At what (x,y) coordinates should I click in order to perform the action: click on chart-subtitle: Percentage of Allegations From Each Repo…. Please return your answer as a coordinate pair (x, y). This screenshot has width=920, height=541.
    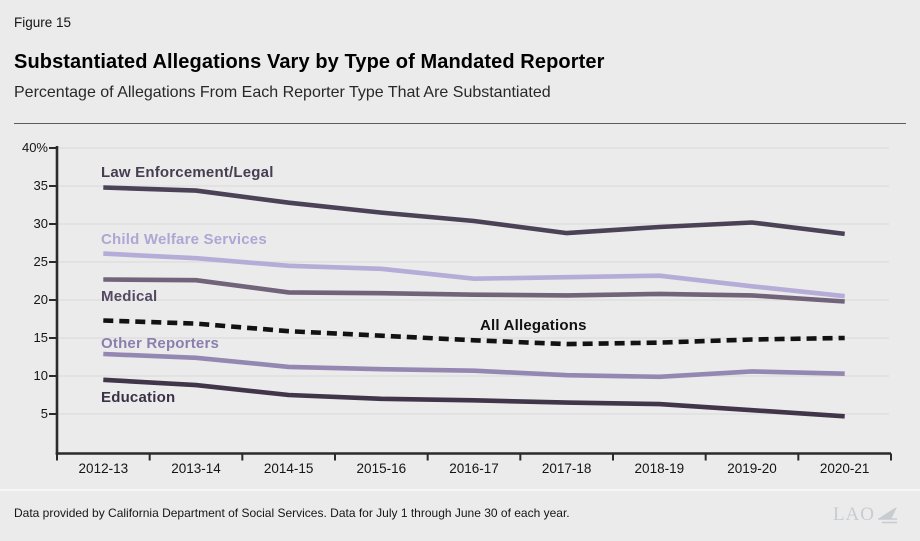
    Looking at the image, I should click on (282, 92).